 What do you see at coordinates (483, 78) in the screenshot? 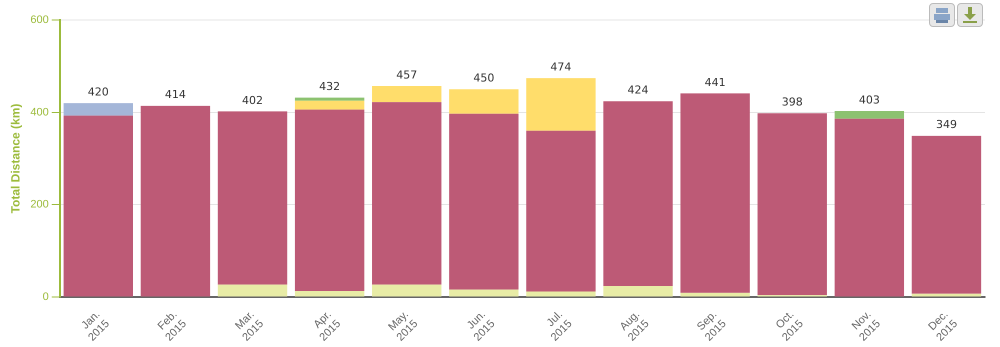
I see `total-label: 450` at bounding box center [483, 78].